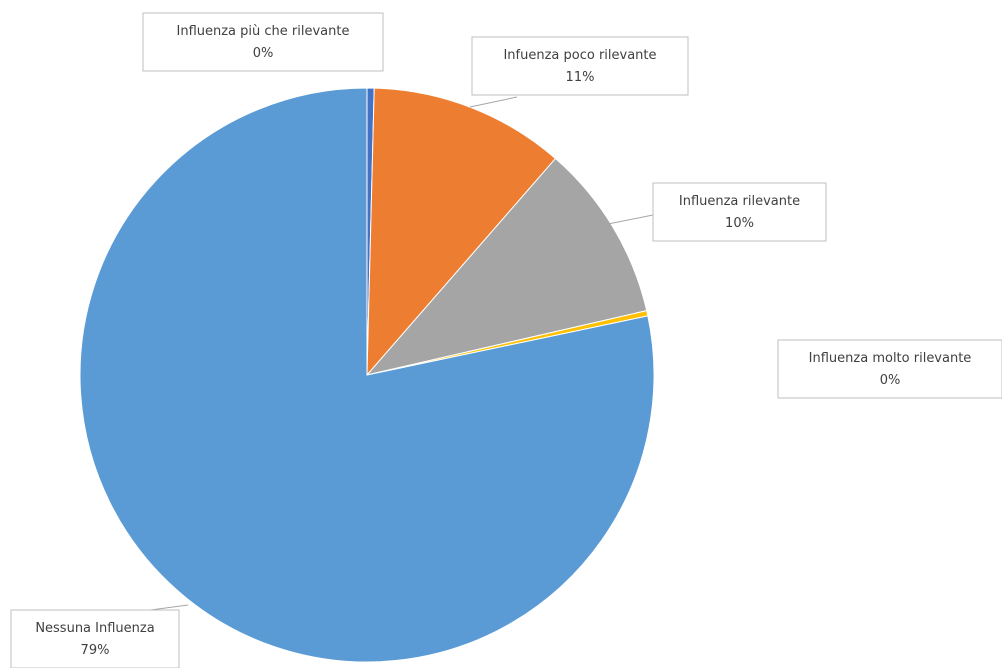 The height and width of the screenshot is (668, 1002). What do you see at coordinates (580, 77) in the screenshot?
I see `data-label-value-1: 11%` at bounding box center [580, 77].